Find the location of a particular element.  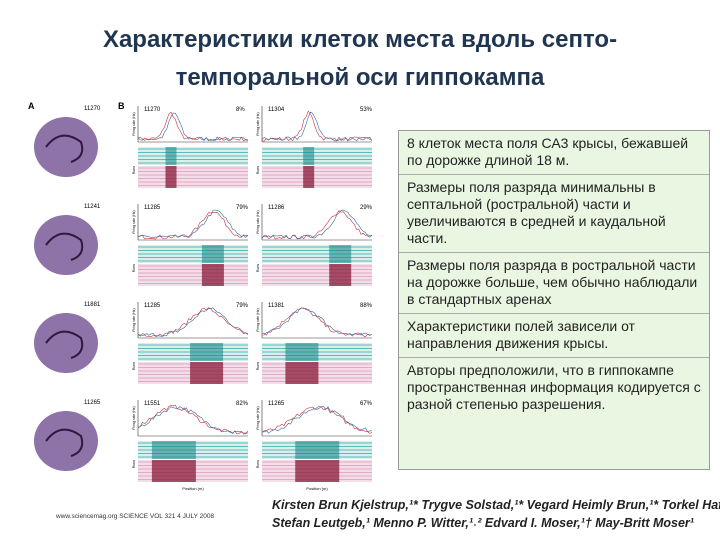

section-id: 11881 is located at coordinates (92, 305).